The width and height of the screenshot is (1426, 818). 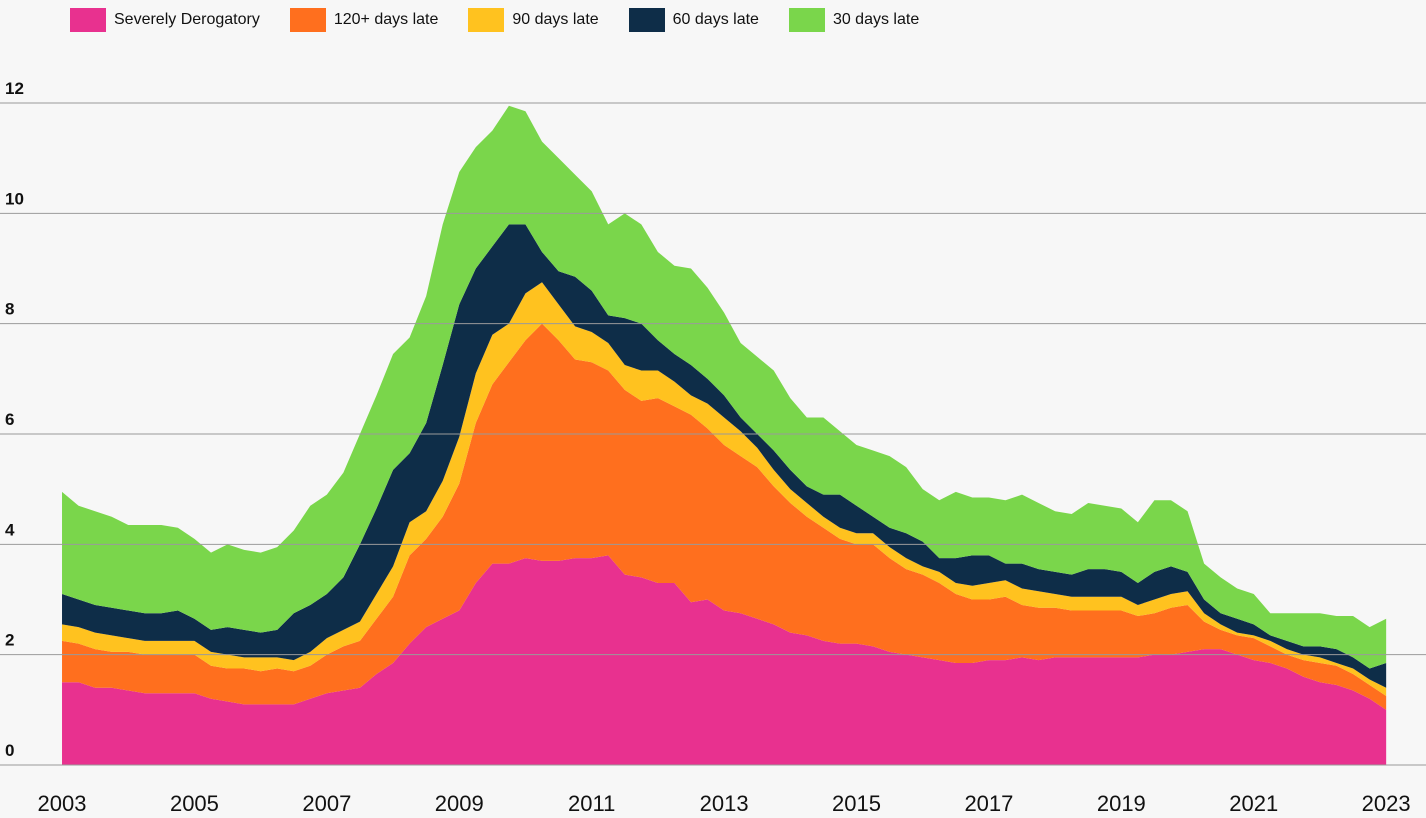 I want to click on x-tick-label: 2021, so click(x=1253, y=803).